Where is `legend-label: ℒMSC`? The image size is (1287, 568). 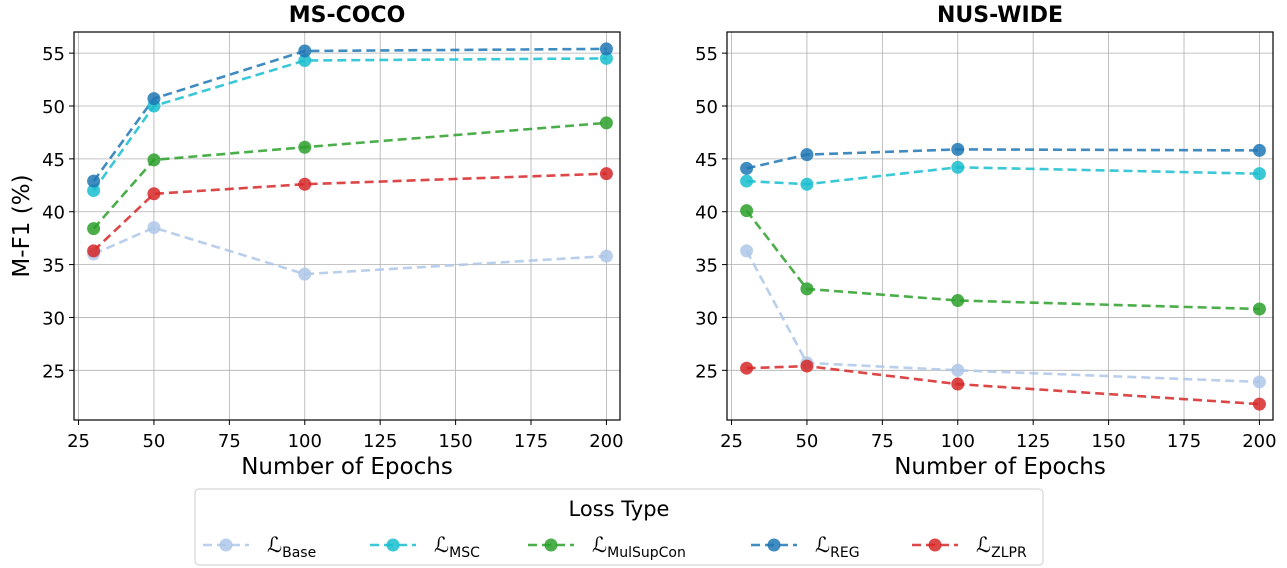
legend-label: ℒMSC is located at coordinates (457, 547).